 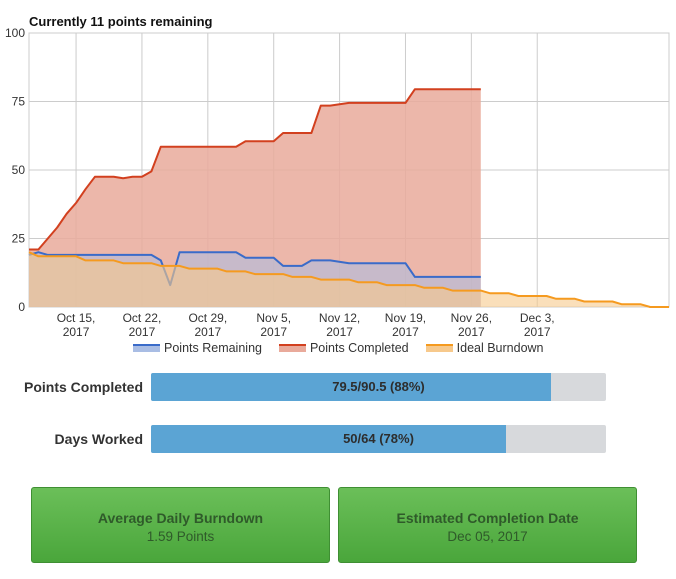 I want to click on x-tick-label: Nov 26, 2017, so click(x=471, y=325).